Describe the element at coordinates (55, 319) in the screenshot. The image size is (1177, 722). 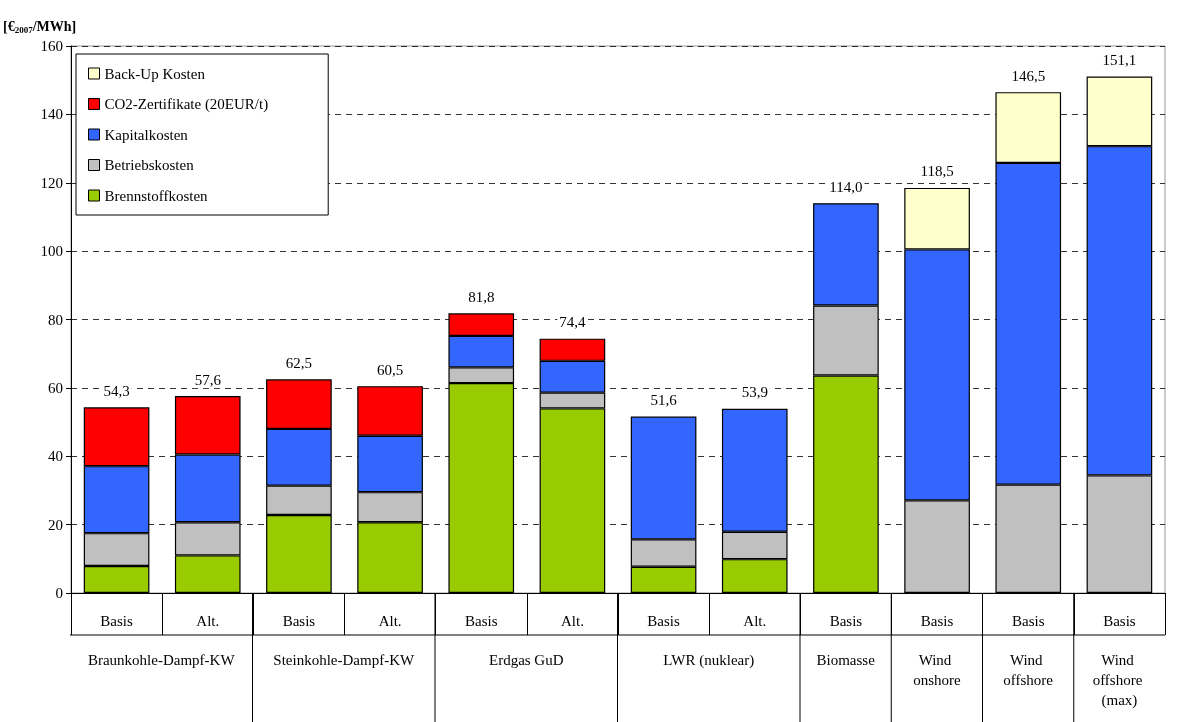
I see `y-tick-label: 80` at that location.